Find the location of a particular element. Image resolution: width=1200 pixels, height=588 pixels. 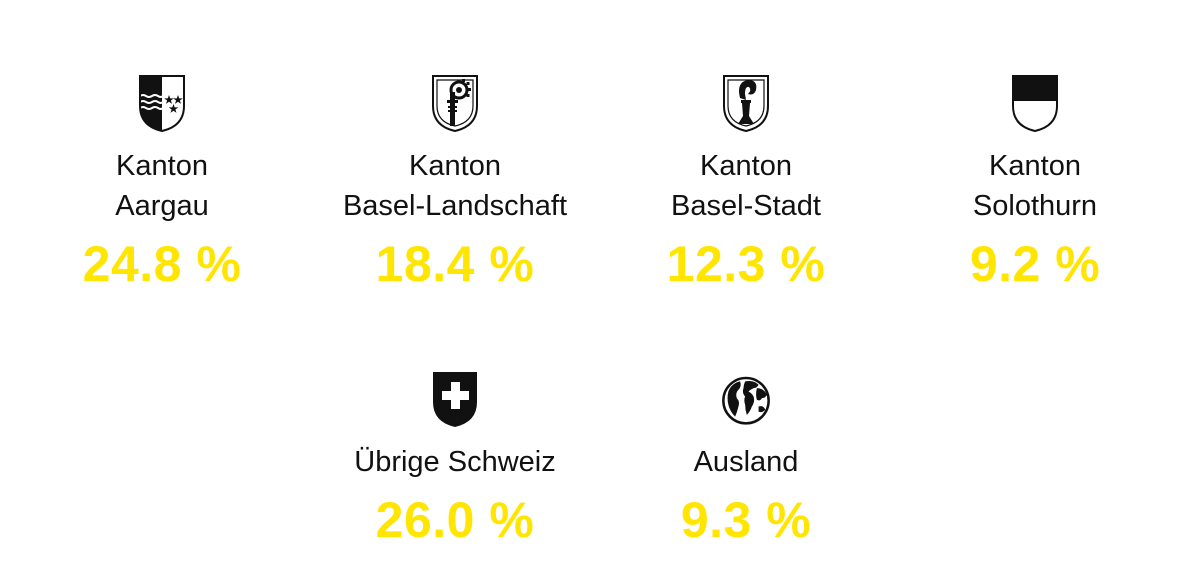

region-name: Kanton Aargau is located at coordinates (162, 186).